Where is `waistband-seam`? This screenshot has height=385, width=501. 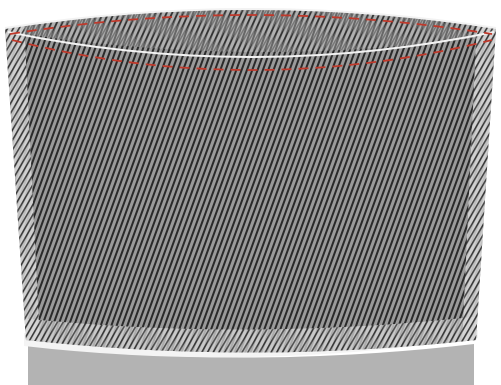
waistband-seam is located at coordinates (251, 44).